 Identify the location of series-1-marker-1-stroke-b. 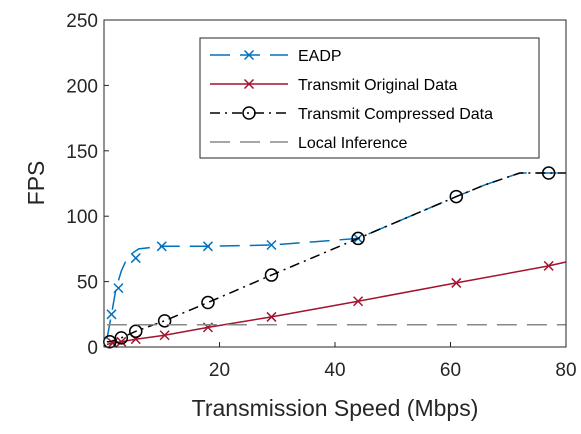
(121, 341).